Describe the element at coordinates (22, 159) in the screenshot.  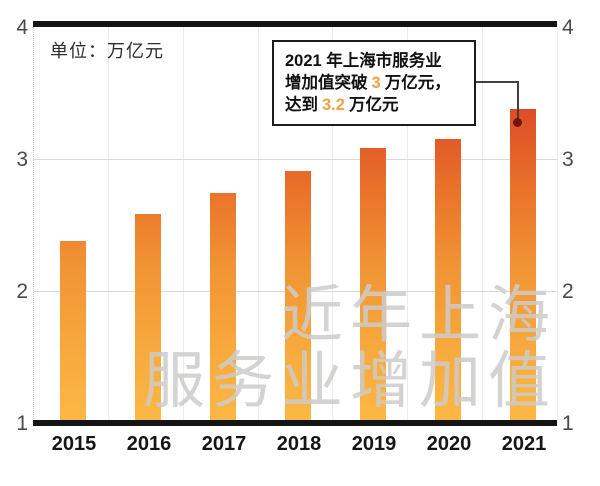
I see `y-tick-left-3: 3` at that location.